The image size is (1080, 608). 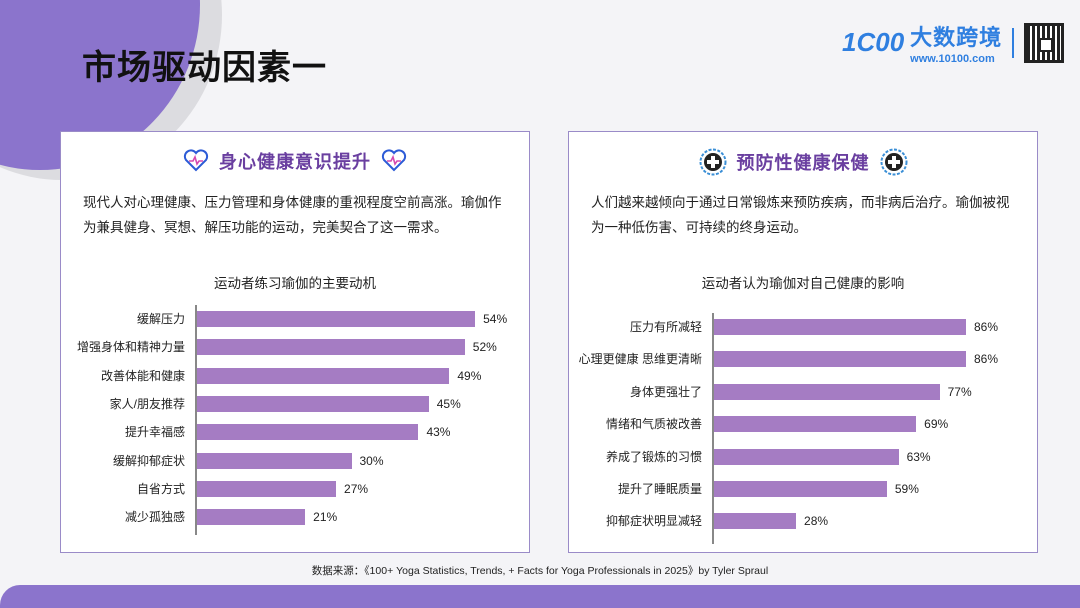 I want to click on bar-category-label: 增强身体和精神力量, so click(x=130, y=347).